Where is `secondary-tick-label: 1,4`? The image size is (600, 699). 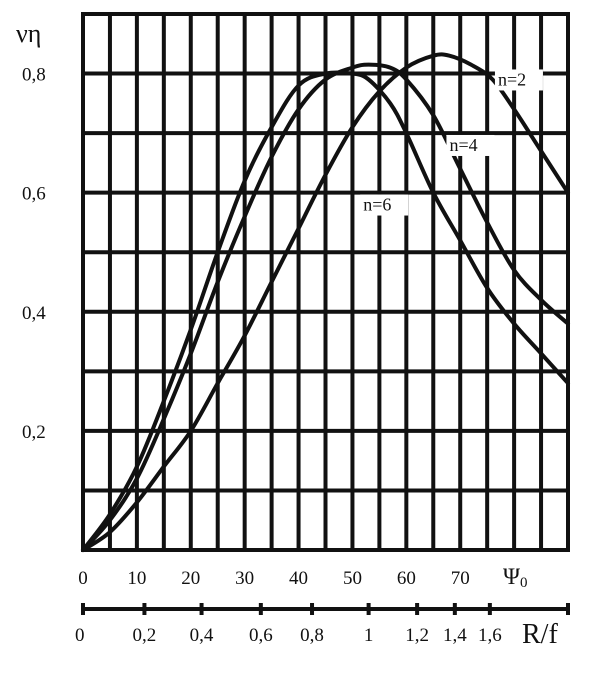
secondary-tick-label: 1,4 is located at coordinates (455, 635).